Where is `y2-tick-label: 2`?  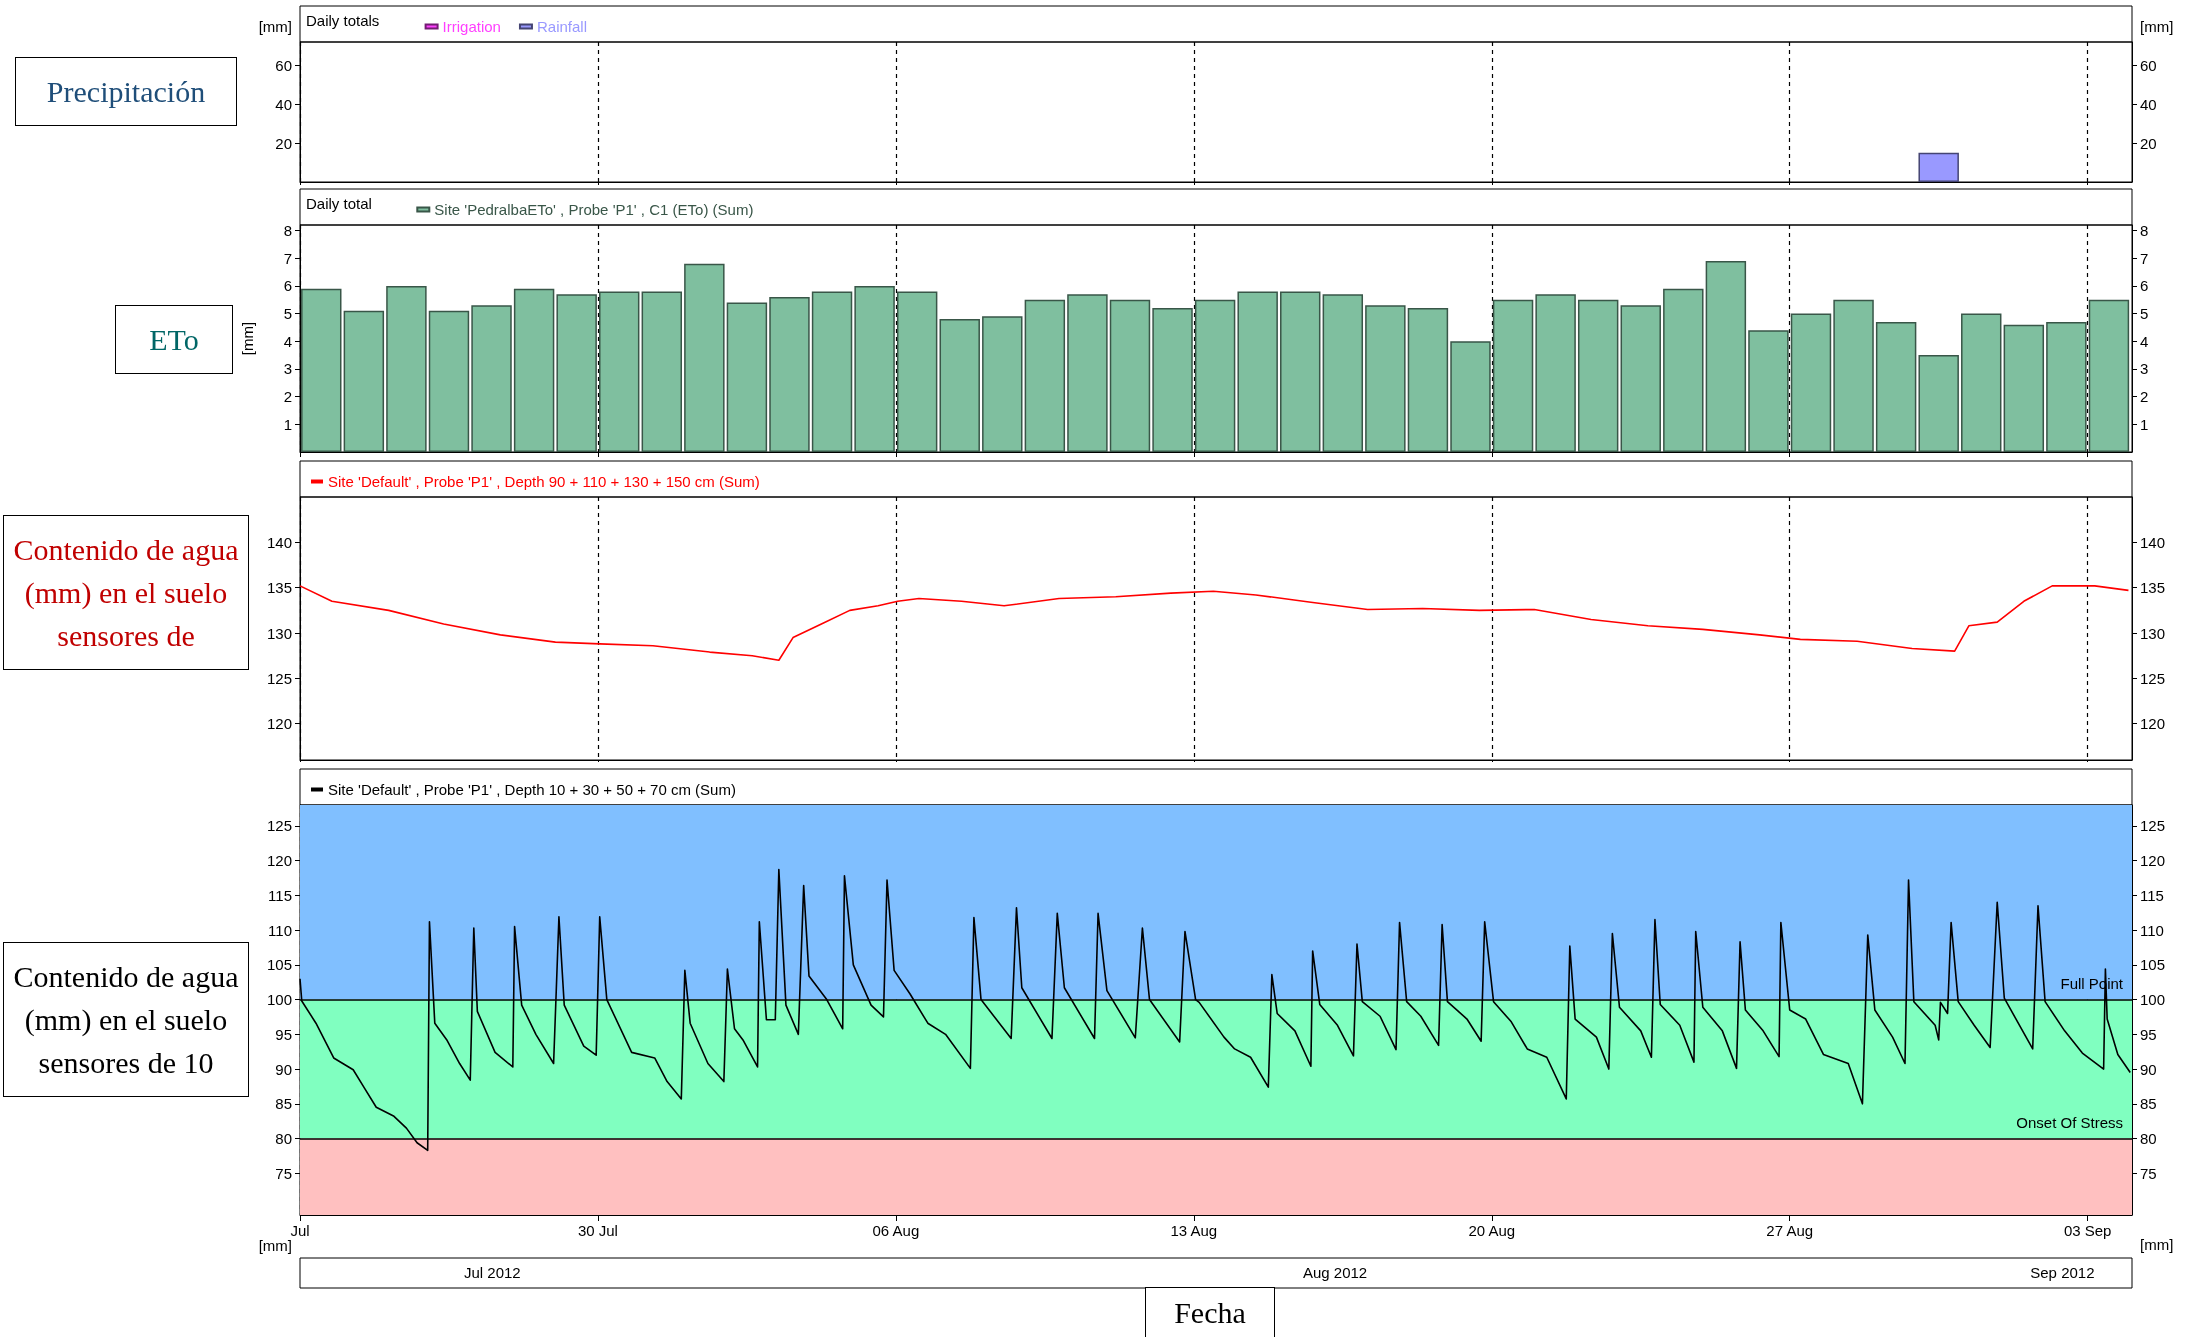
y2-tick-label: 2 is located at coordinates (2144, 397).